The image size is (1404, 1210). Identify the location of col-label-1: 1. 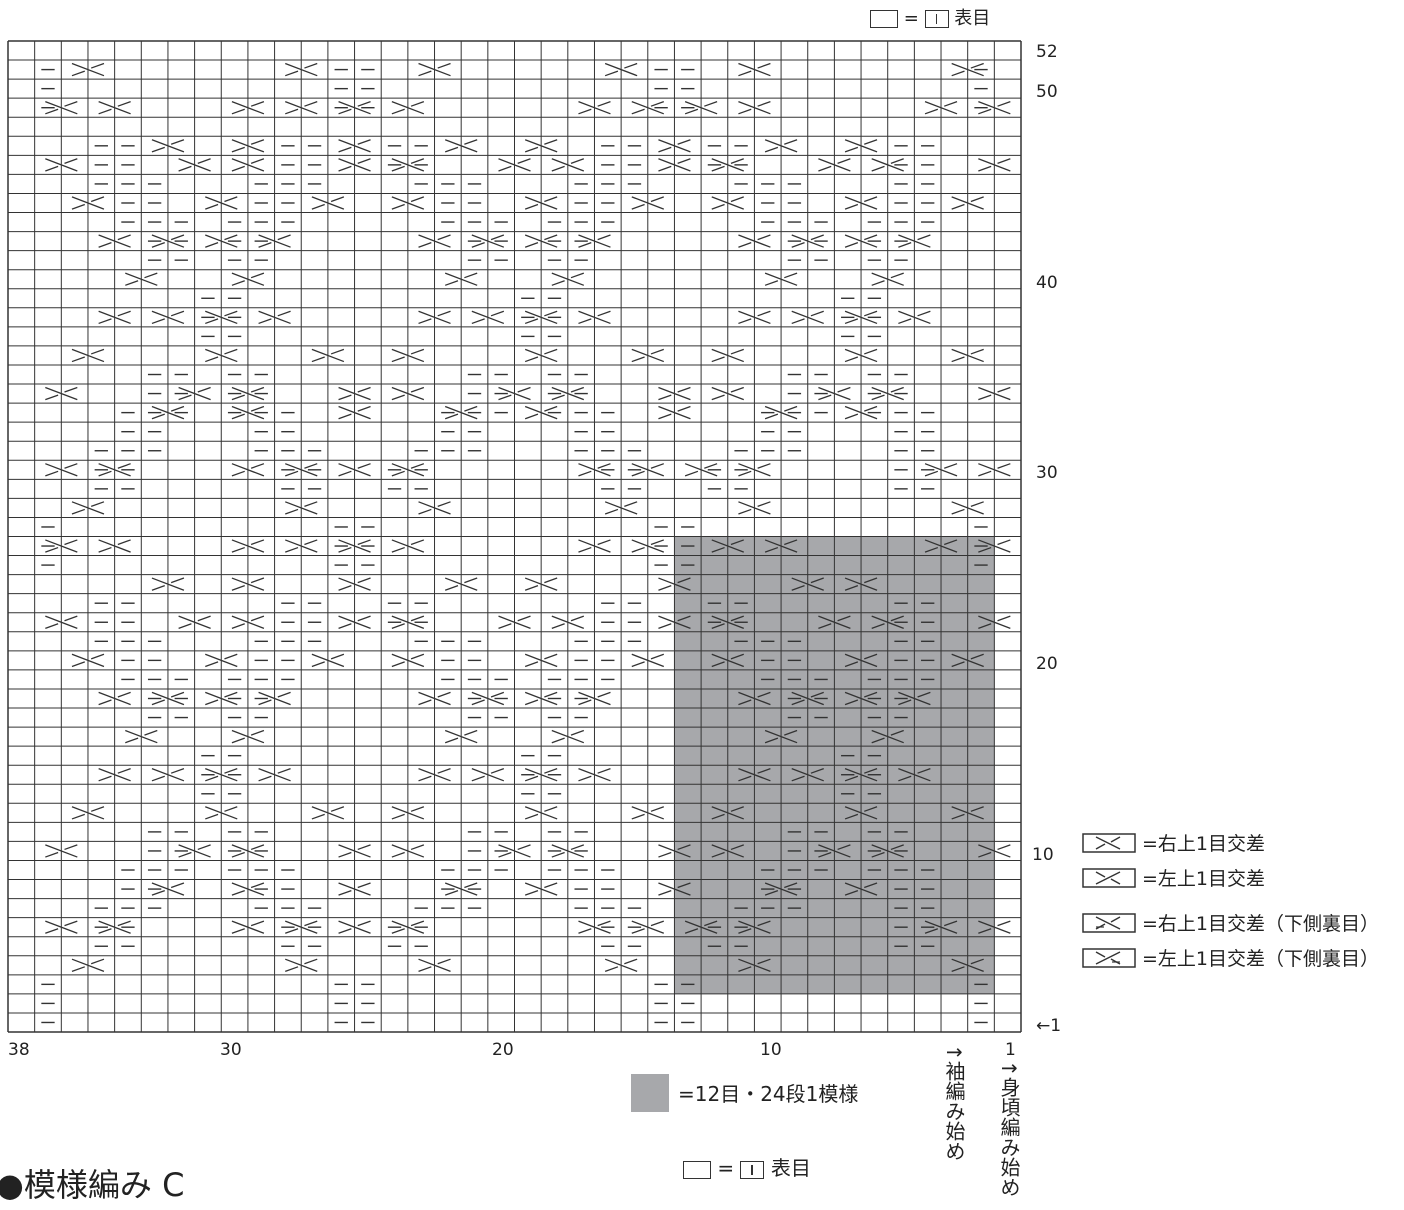
(1010, 1050).